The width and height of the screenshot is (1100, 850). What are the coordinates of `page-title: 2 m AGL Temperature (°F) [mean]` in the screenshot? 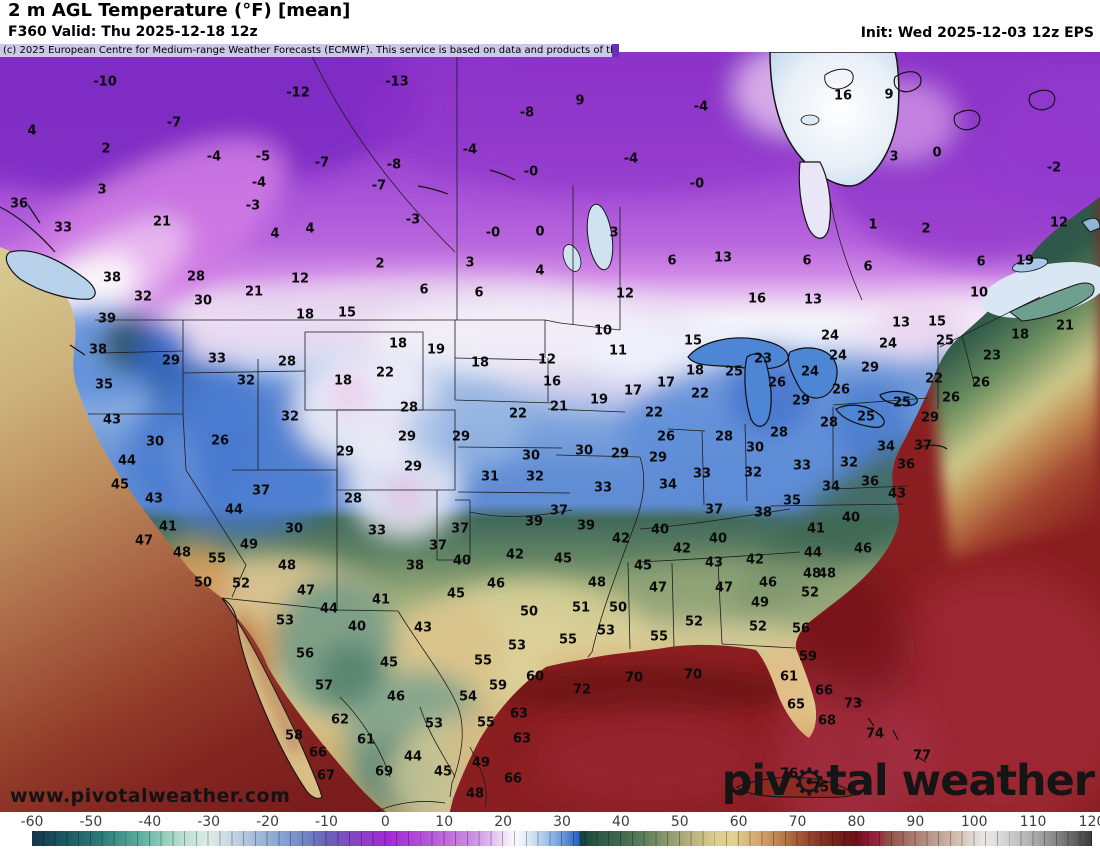 It's located at (179, 10).